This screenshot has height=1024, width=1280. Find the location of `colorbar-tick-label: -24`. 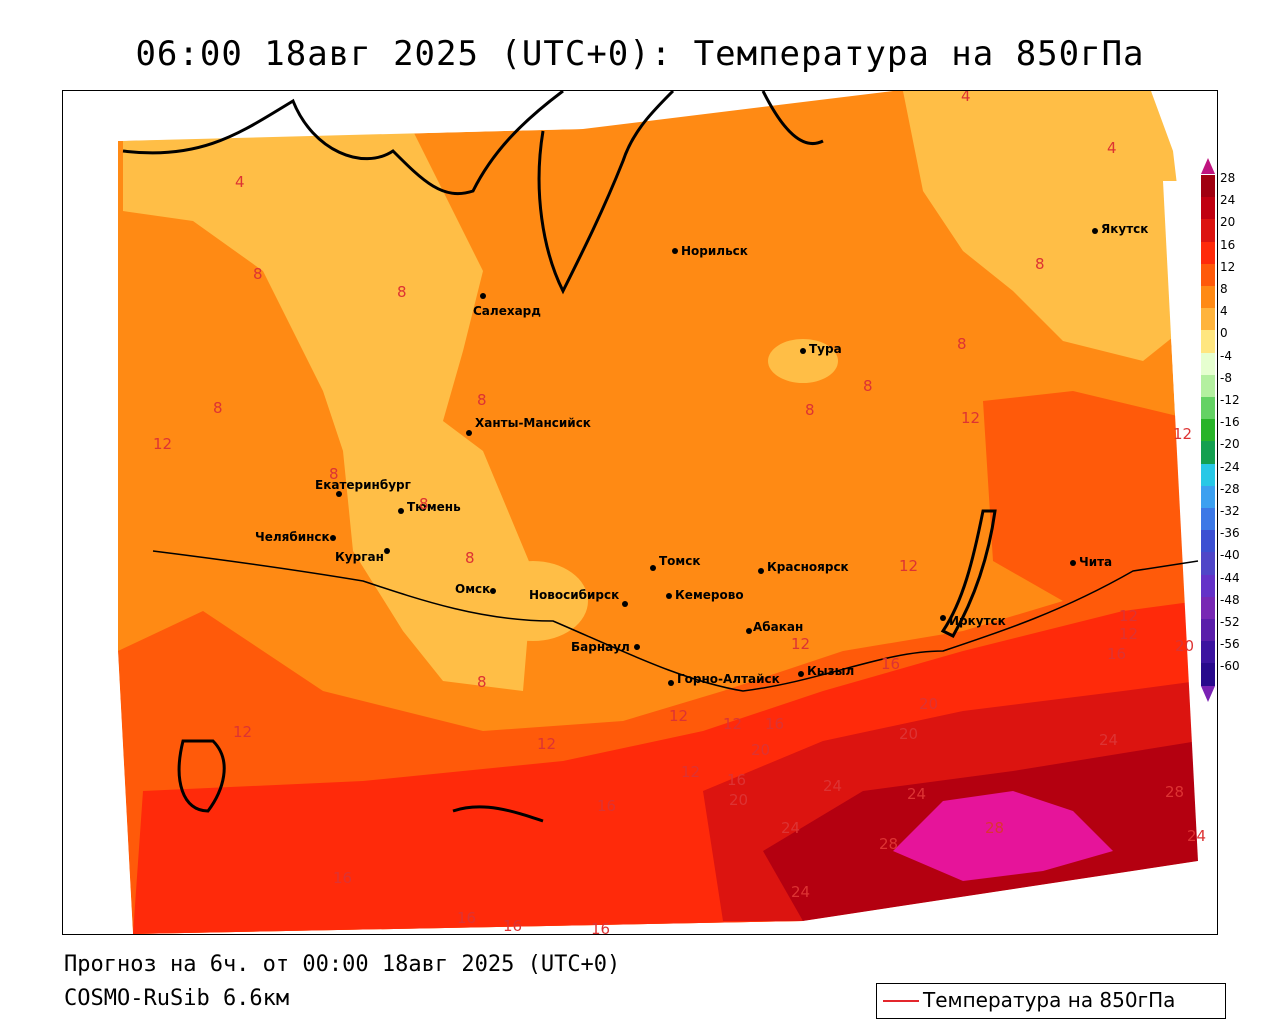

colorbar-tick-label: -24 is located at coordinates (1230, 466).